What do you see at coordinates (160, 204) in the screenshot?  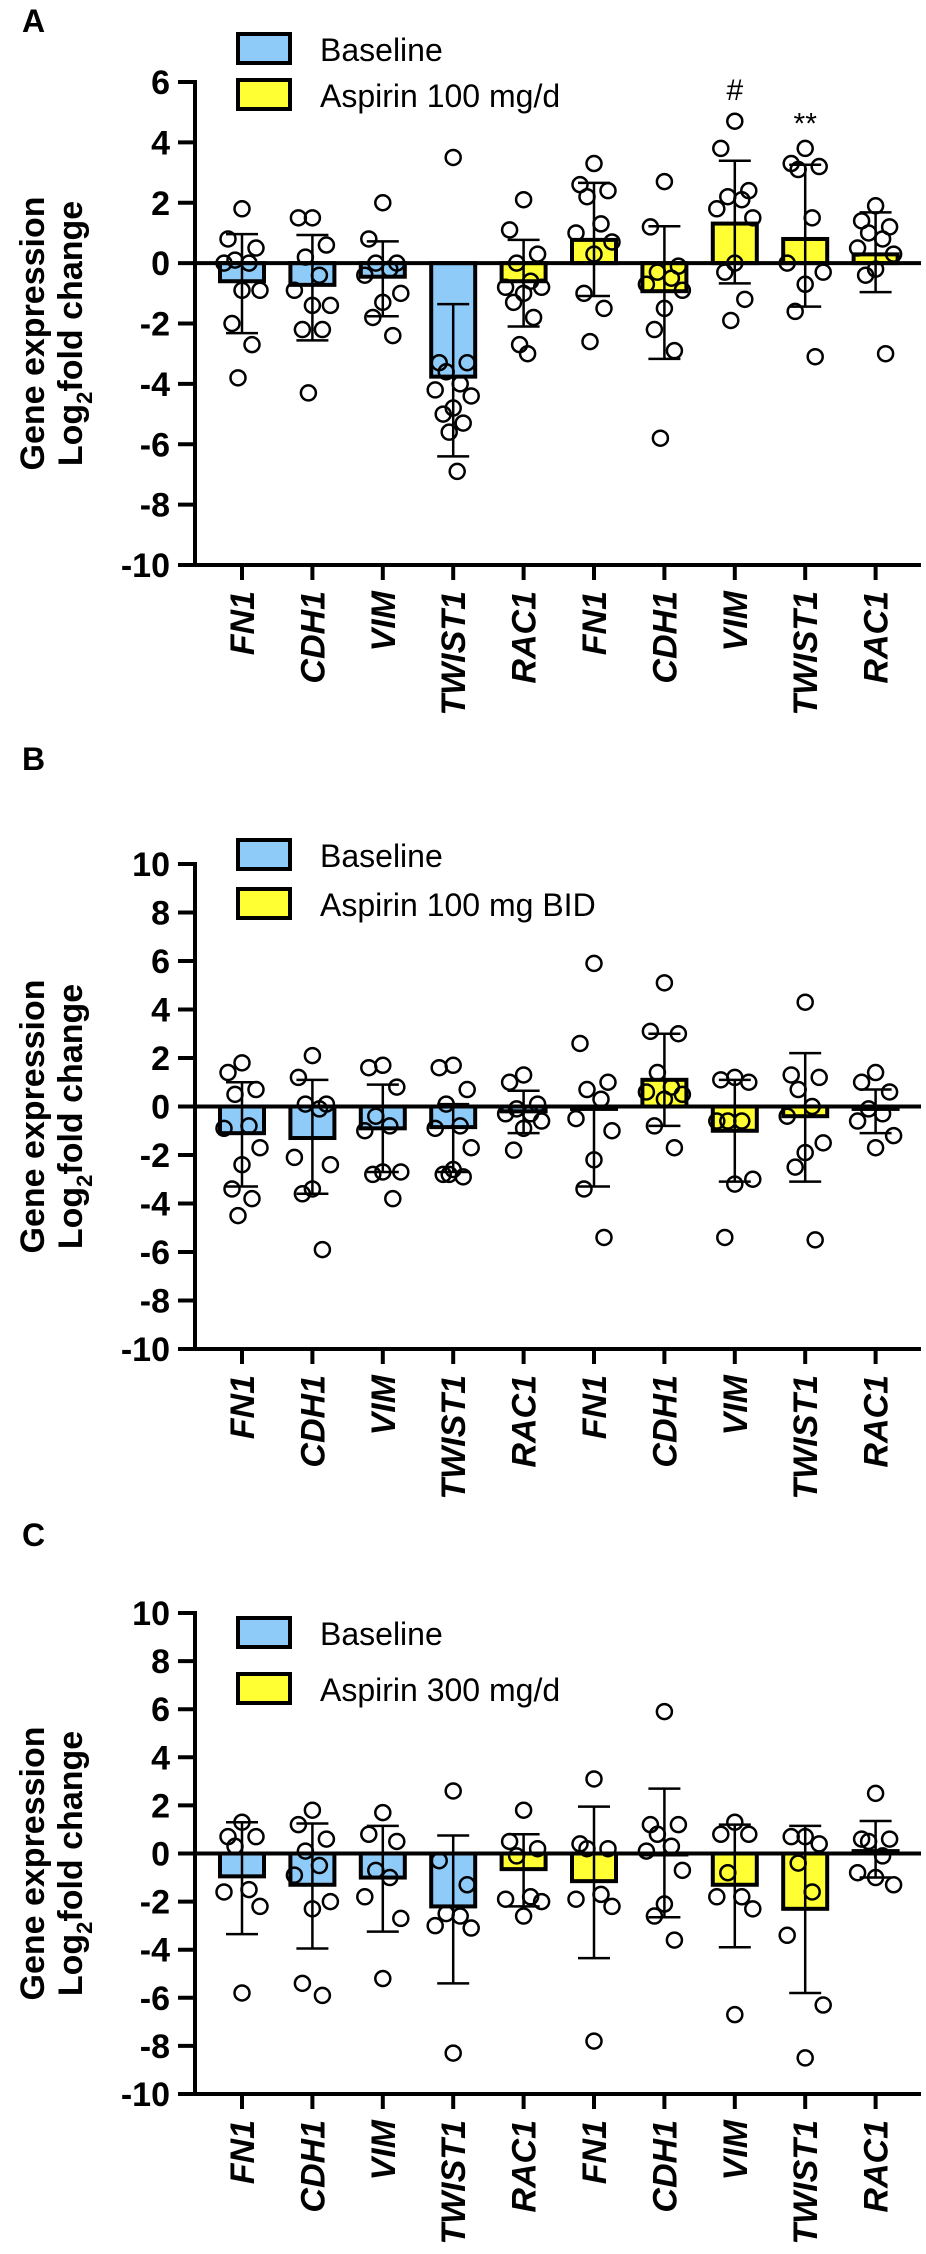 I see `y-tick-label: 2` at bounding box center [160, 204].